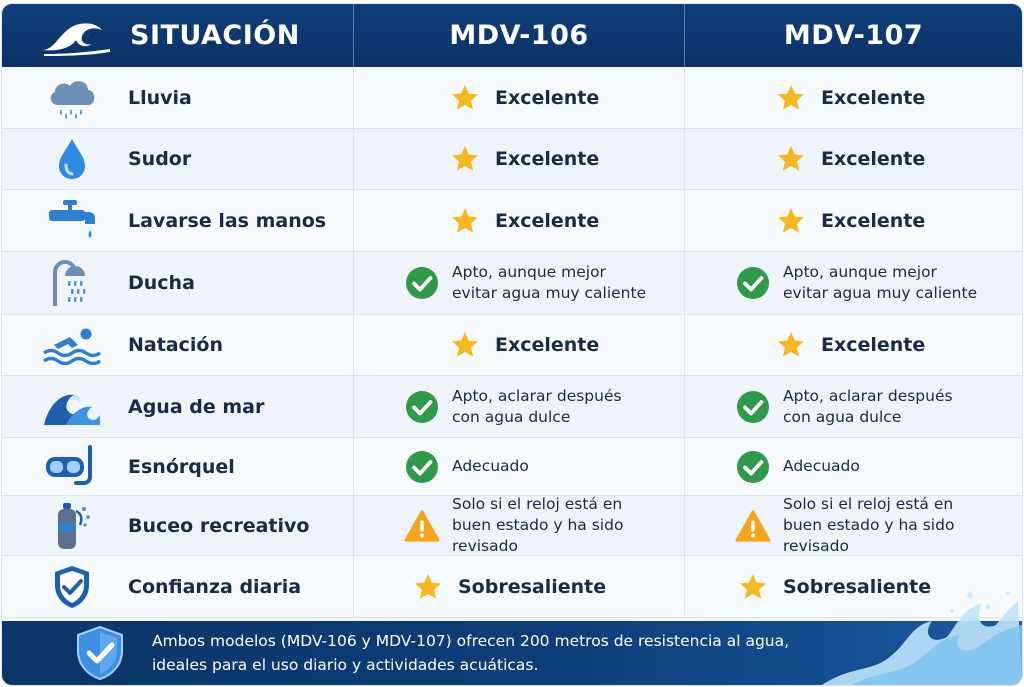 This screenshot has width=1024, height=687. I want to click on header-model-a-label: MDV-106, so click(519, 35).